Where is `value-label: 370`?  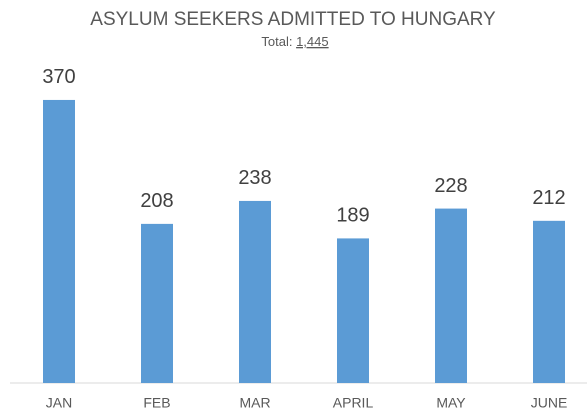
value-label: 370 is located at coordinates (58, 77).